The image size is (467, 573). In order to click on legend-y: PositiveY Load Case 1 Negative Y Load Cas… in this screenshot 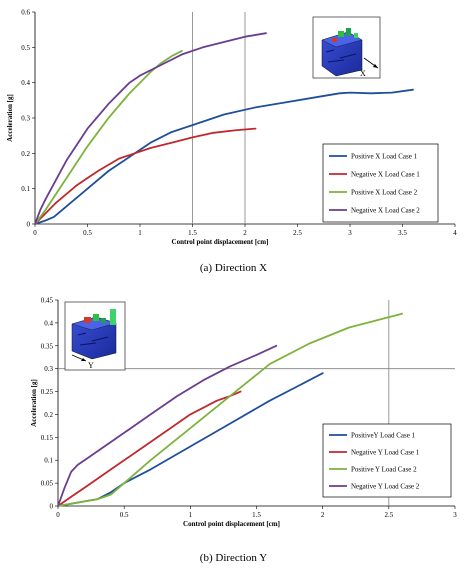, I will do `click(387, 460)`.